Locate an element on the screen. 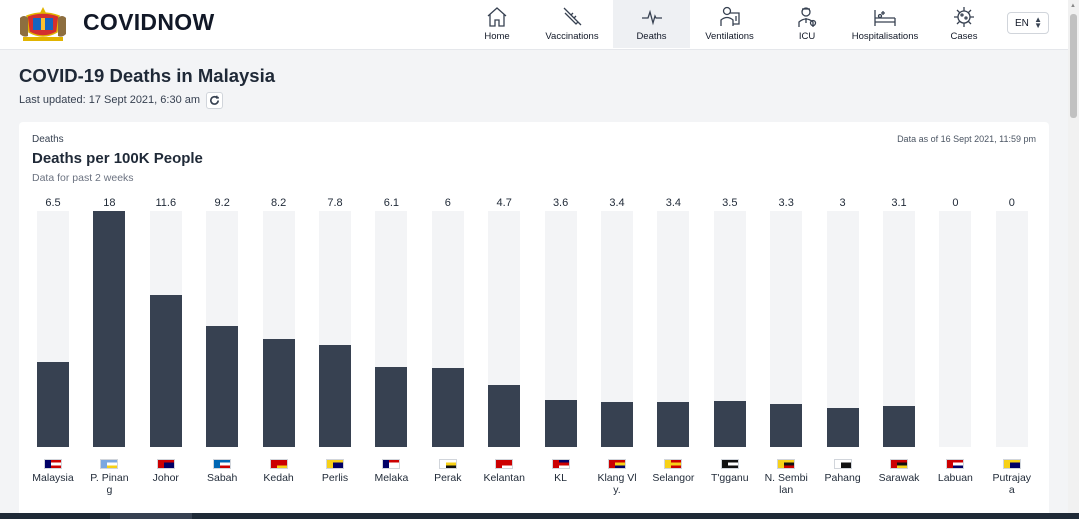  bar-pahang: 3 Pahang is located at coordinates (843, 319).